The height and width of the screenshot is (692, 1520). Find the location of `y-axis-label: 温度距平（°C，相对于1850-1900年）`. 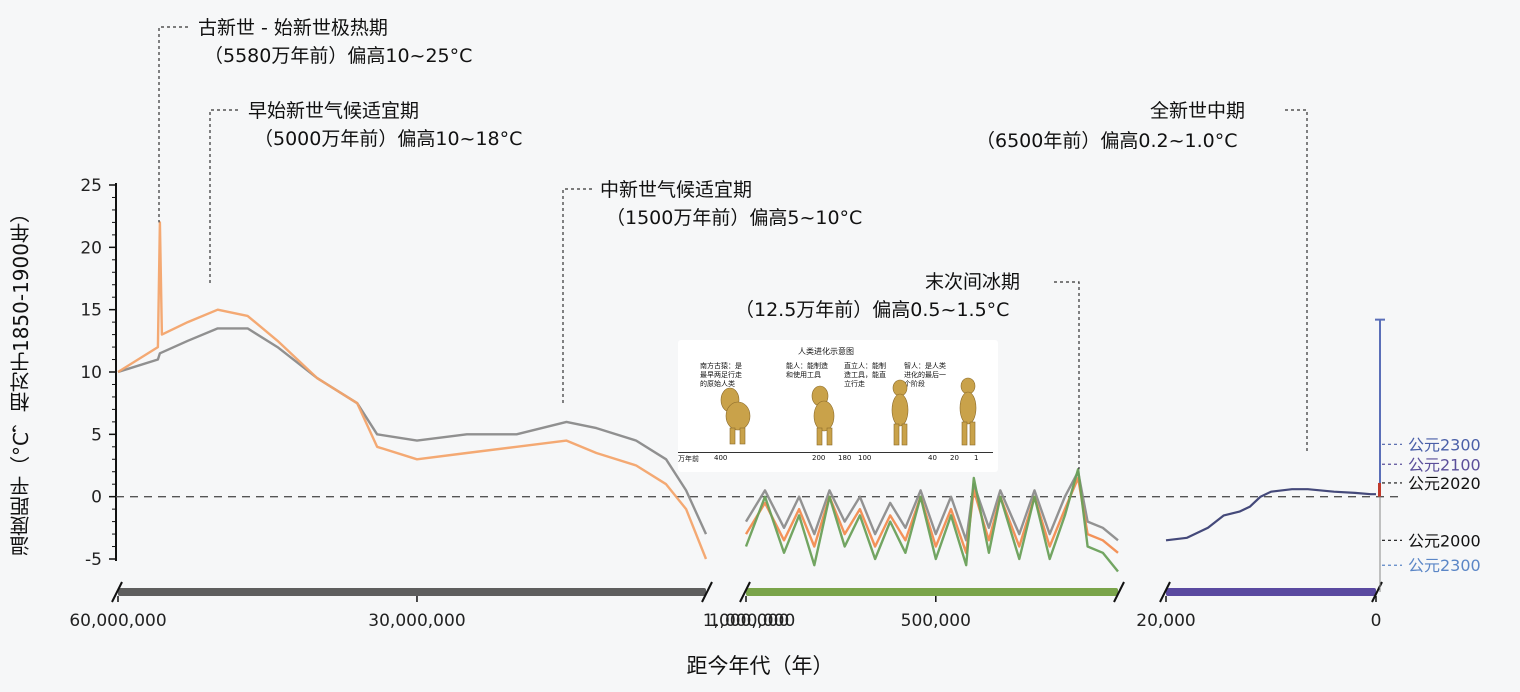

y-axis-label: 温度距平（°C，相对于1850-1900年） is located at coordinates (21, 380).